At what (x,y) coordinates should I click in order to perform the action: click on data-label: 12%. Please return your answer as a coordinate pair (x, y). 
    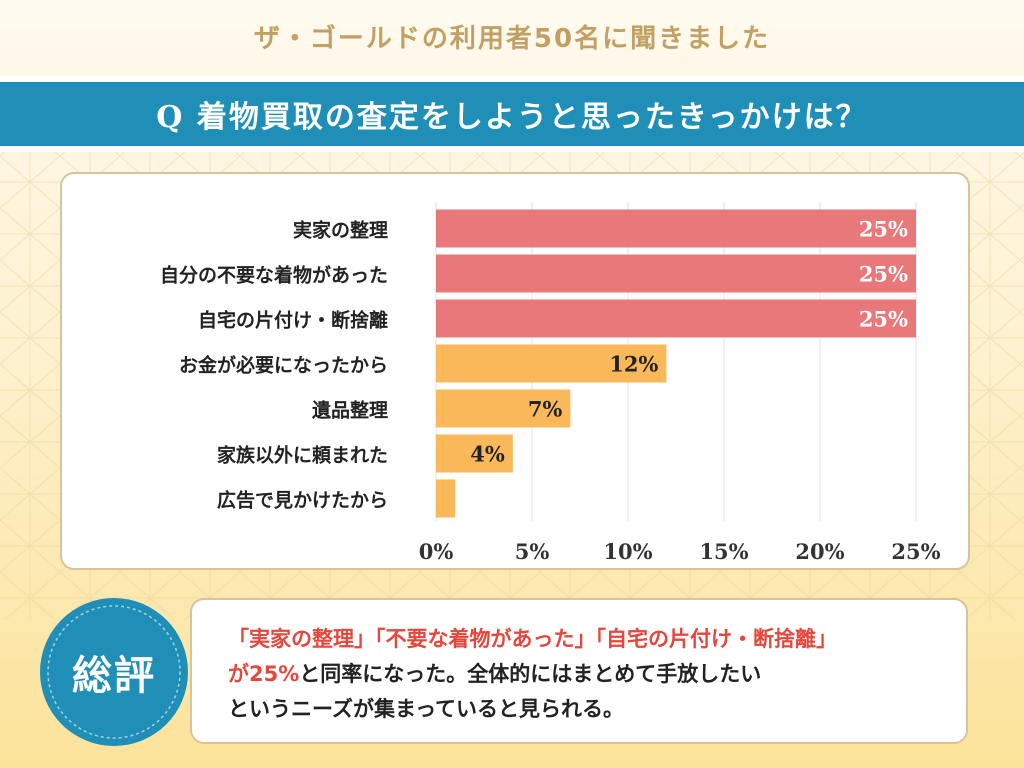
    Looking at the image, I should click on (633, 364).